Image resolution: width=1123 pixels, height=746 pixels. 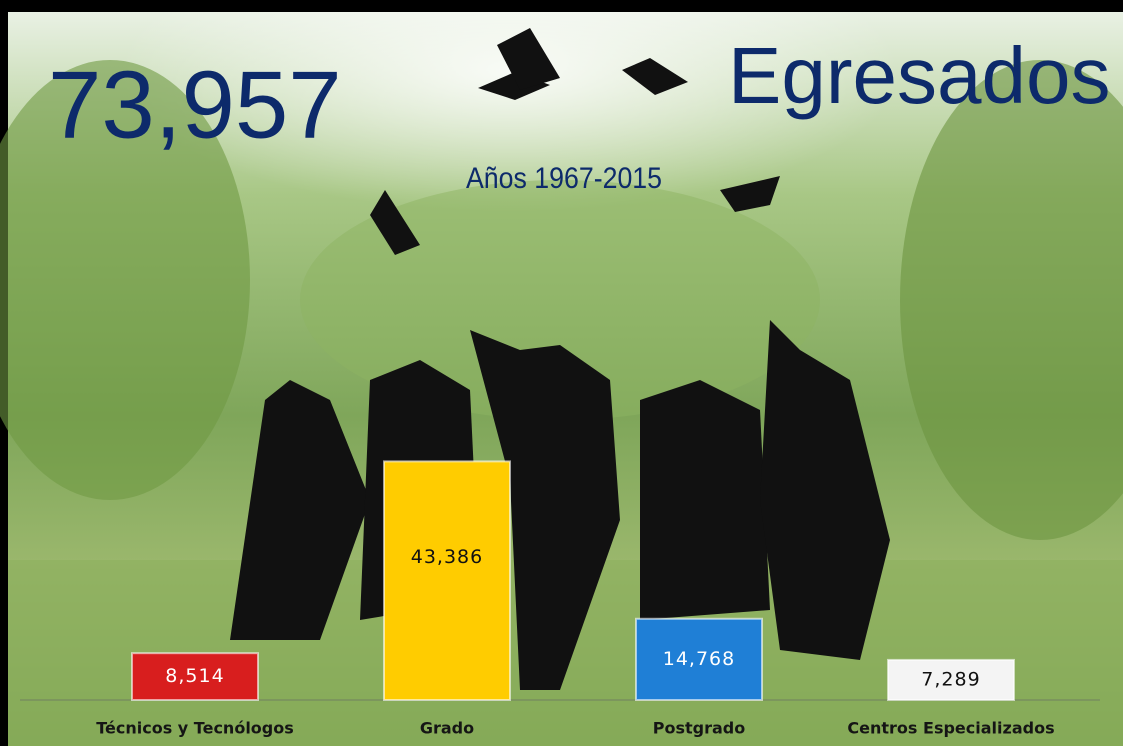 What do you see at coordinates (950, 728) in the screenshot?
I see `category-label: Centros Especializados` at bounding box center [950, 728].